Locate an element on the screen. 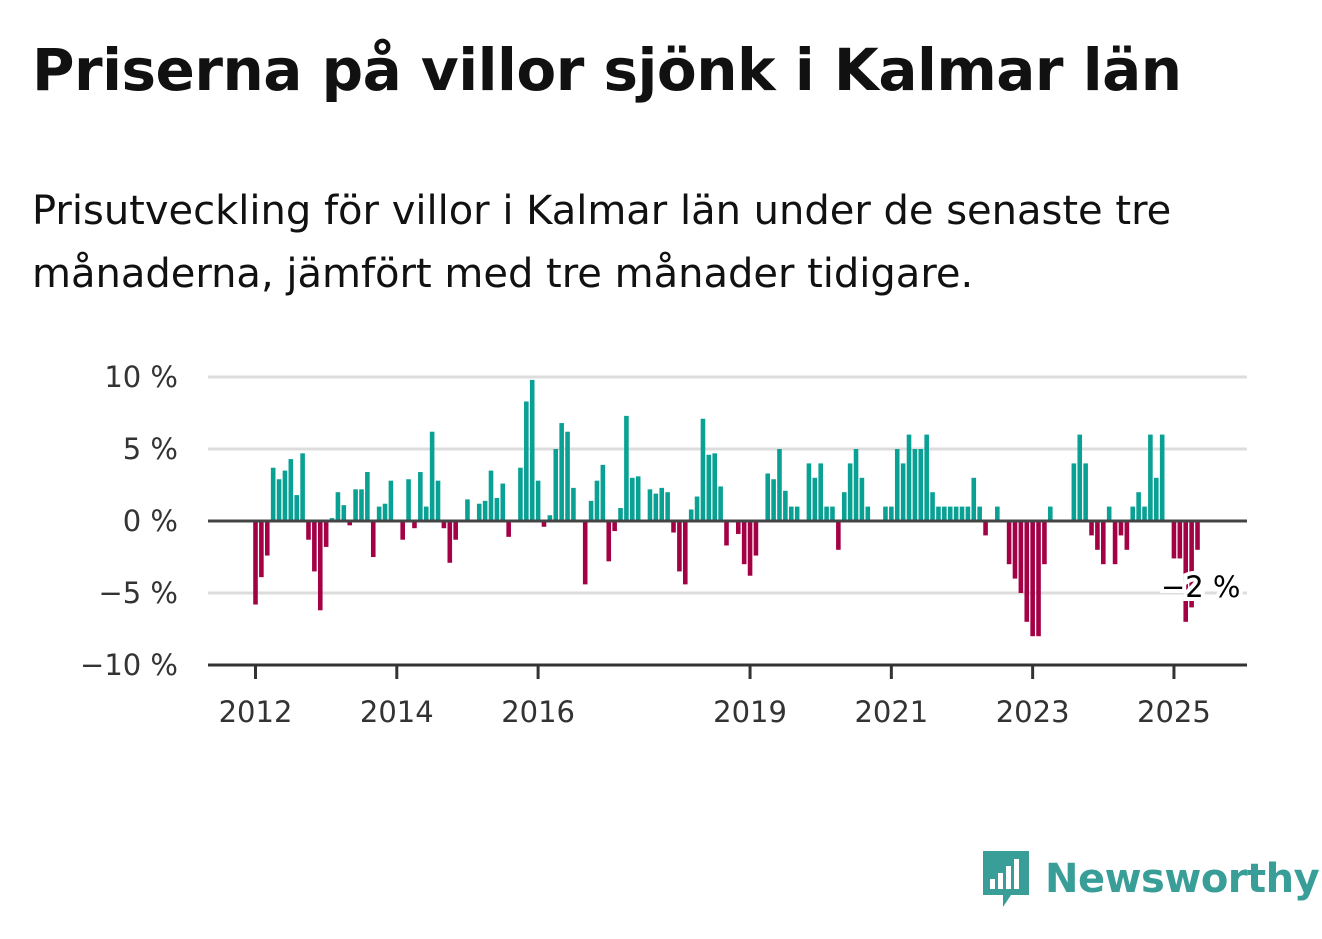 This screenshot has height=939, width=1322. x-tick-label: 2023 is located at coordinates (1033, 712).